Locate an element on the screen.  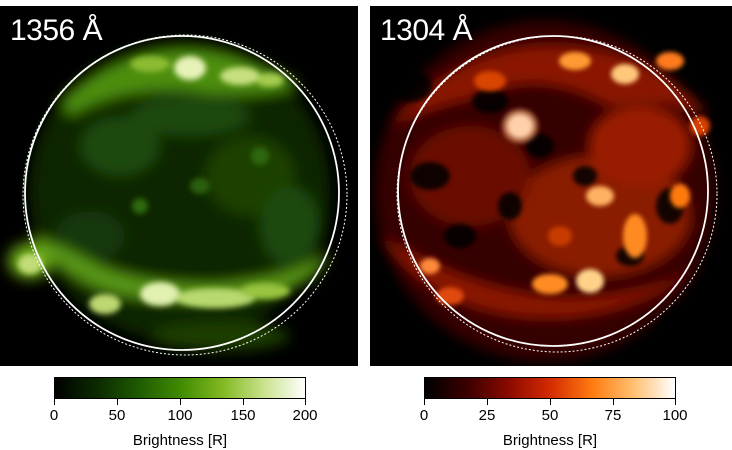
colorbar-tick-label: 150 is located at coordinates (243, 415).